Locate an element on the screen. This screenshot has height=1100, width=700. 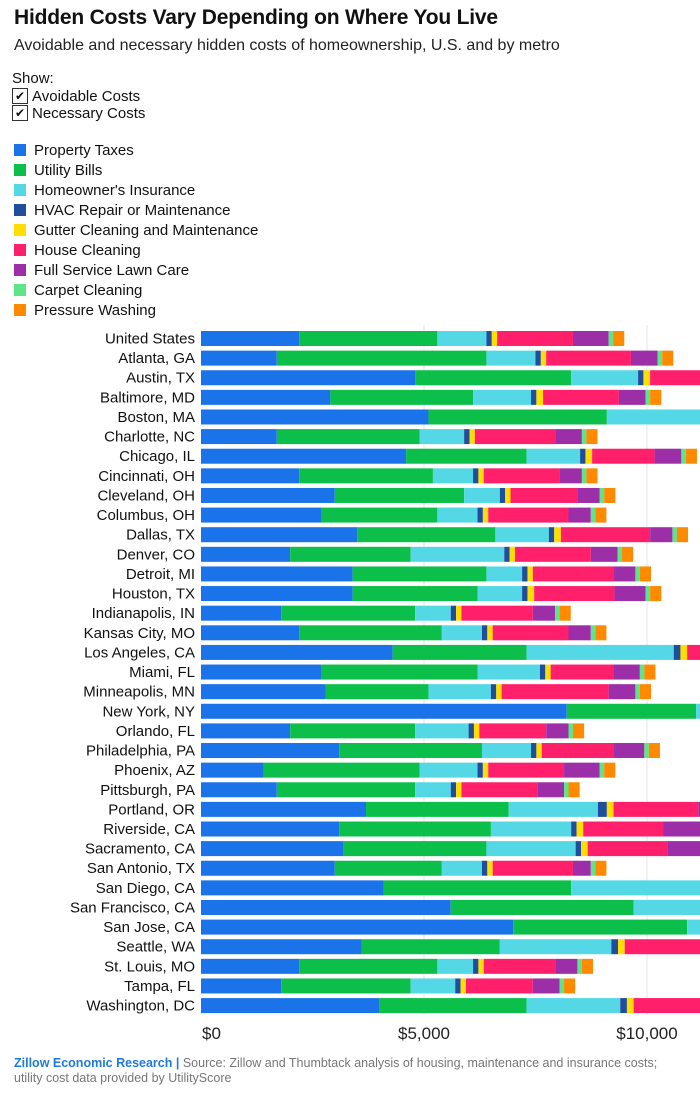
bar-segment: Denver, CO — Full Service Lawn Care: 600 is located at coordinates (604, 554).